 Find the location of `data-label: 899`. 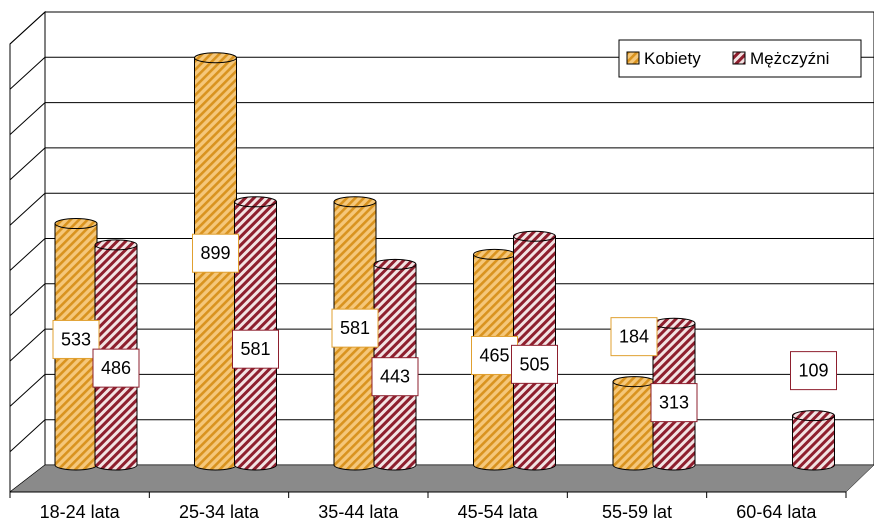

data-label: 899 is located at coordinates (215, 253).